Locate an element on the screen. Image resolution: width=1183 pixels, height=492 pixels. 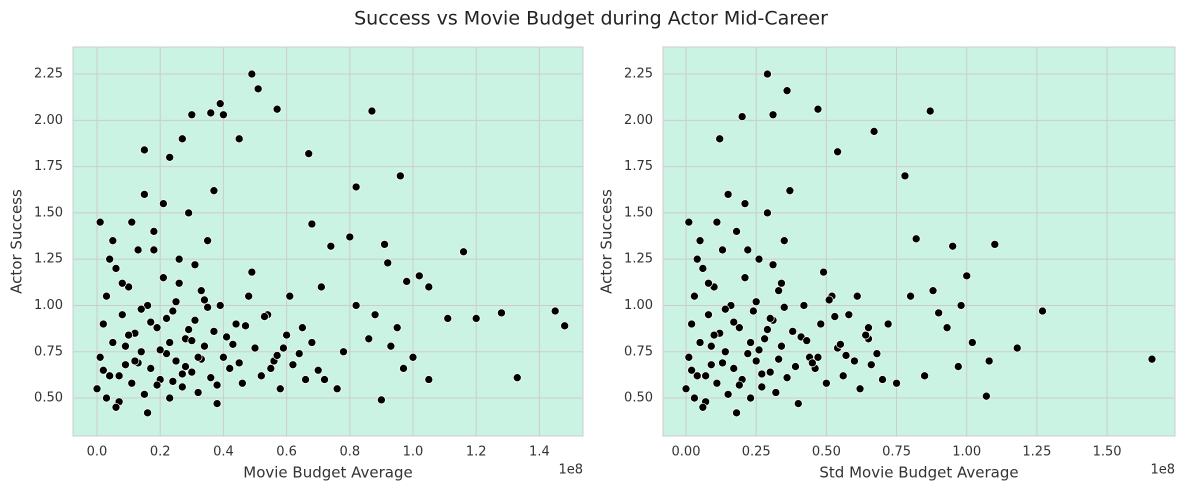
x-axis-label: Movie Budget Average is located at coordinates (327, 473).